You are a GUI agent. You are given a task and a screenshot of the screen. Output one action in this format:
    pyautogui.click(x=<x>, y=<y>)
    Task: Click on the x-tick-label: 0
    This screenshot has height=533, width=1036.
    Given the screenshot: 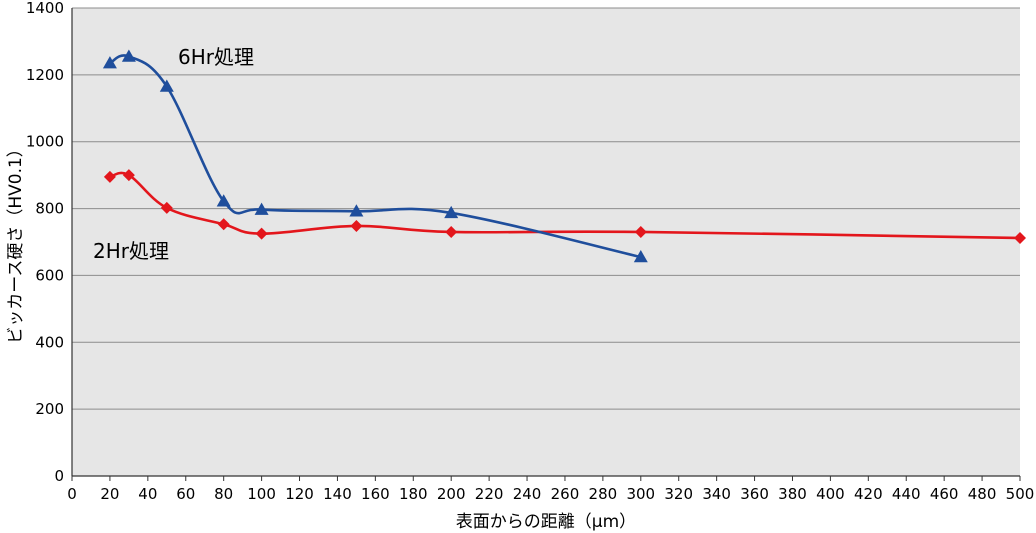 What is the action you would take?
    pyautogui.click(x=72, y=494)
    